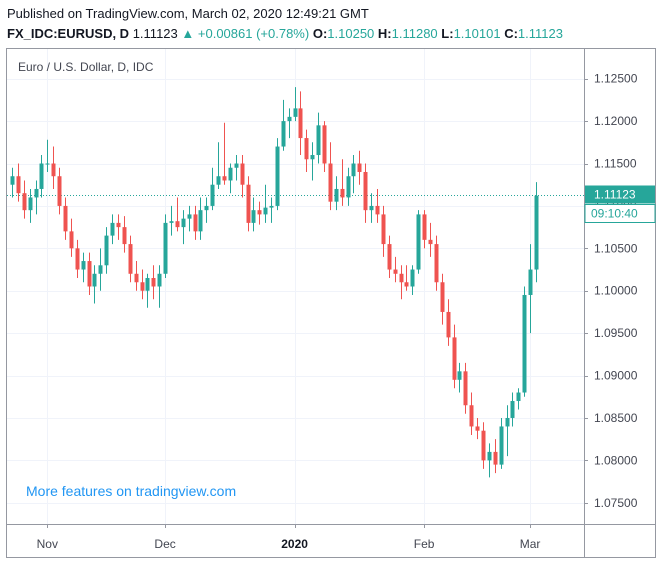 The image size is (663, 564). Describe the element at coordinates (188, 33) in the screenshot. I see `change-up-icon: ▲` at that location.